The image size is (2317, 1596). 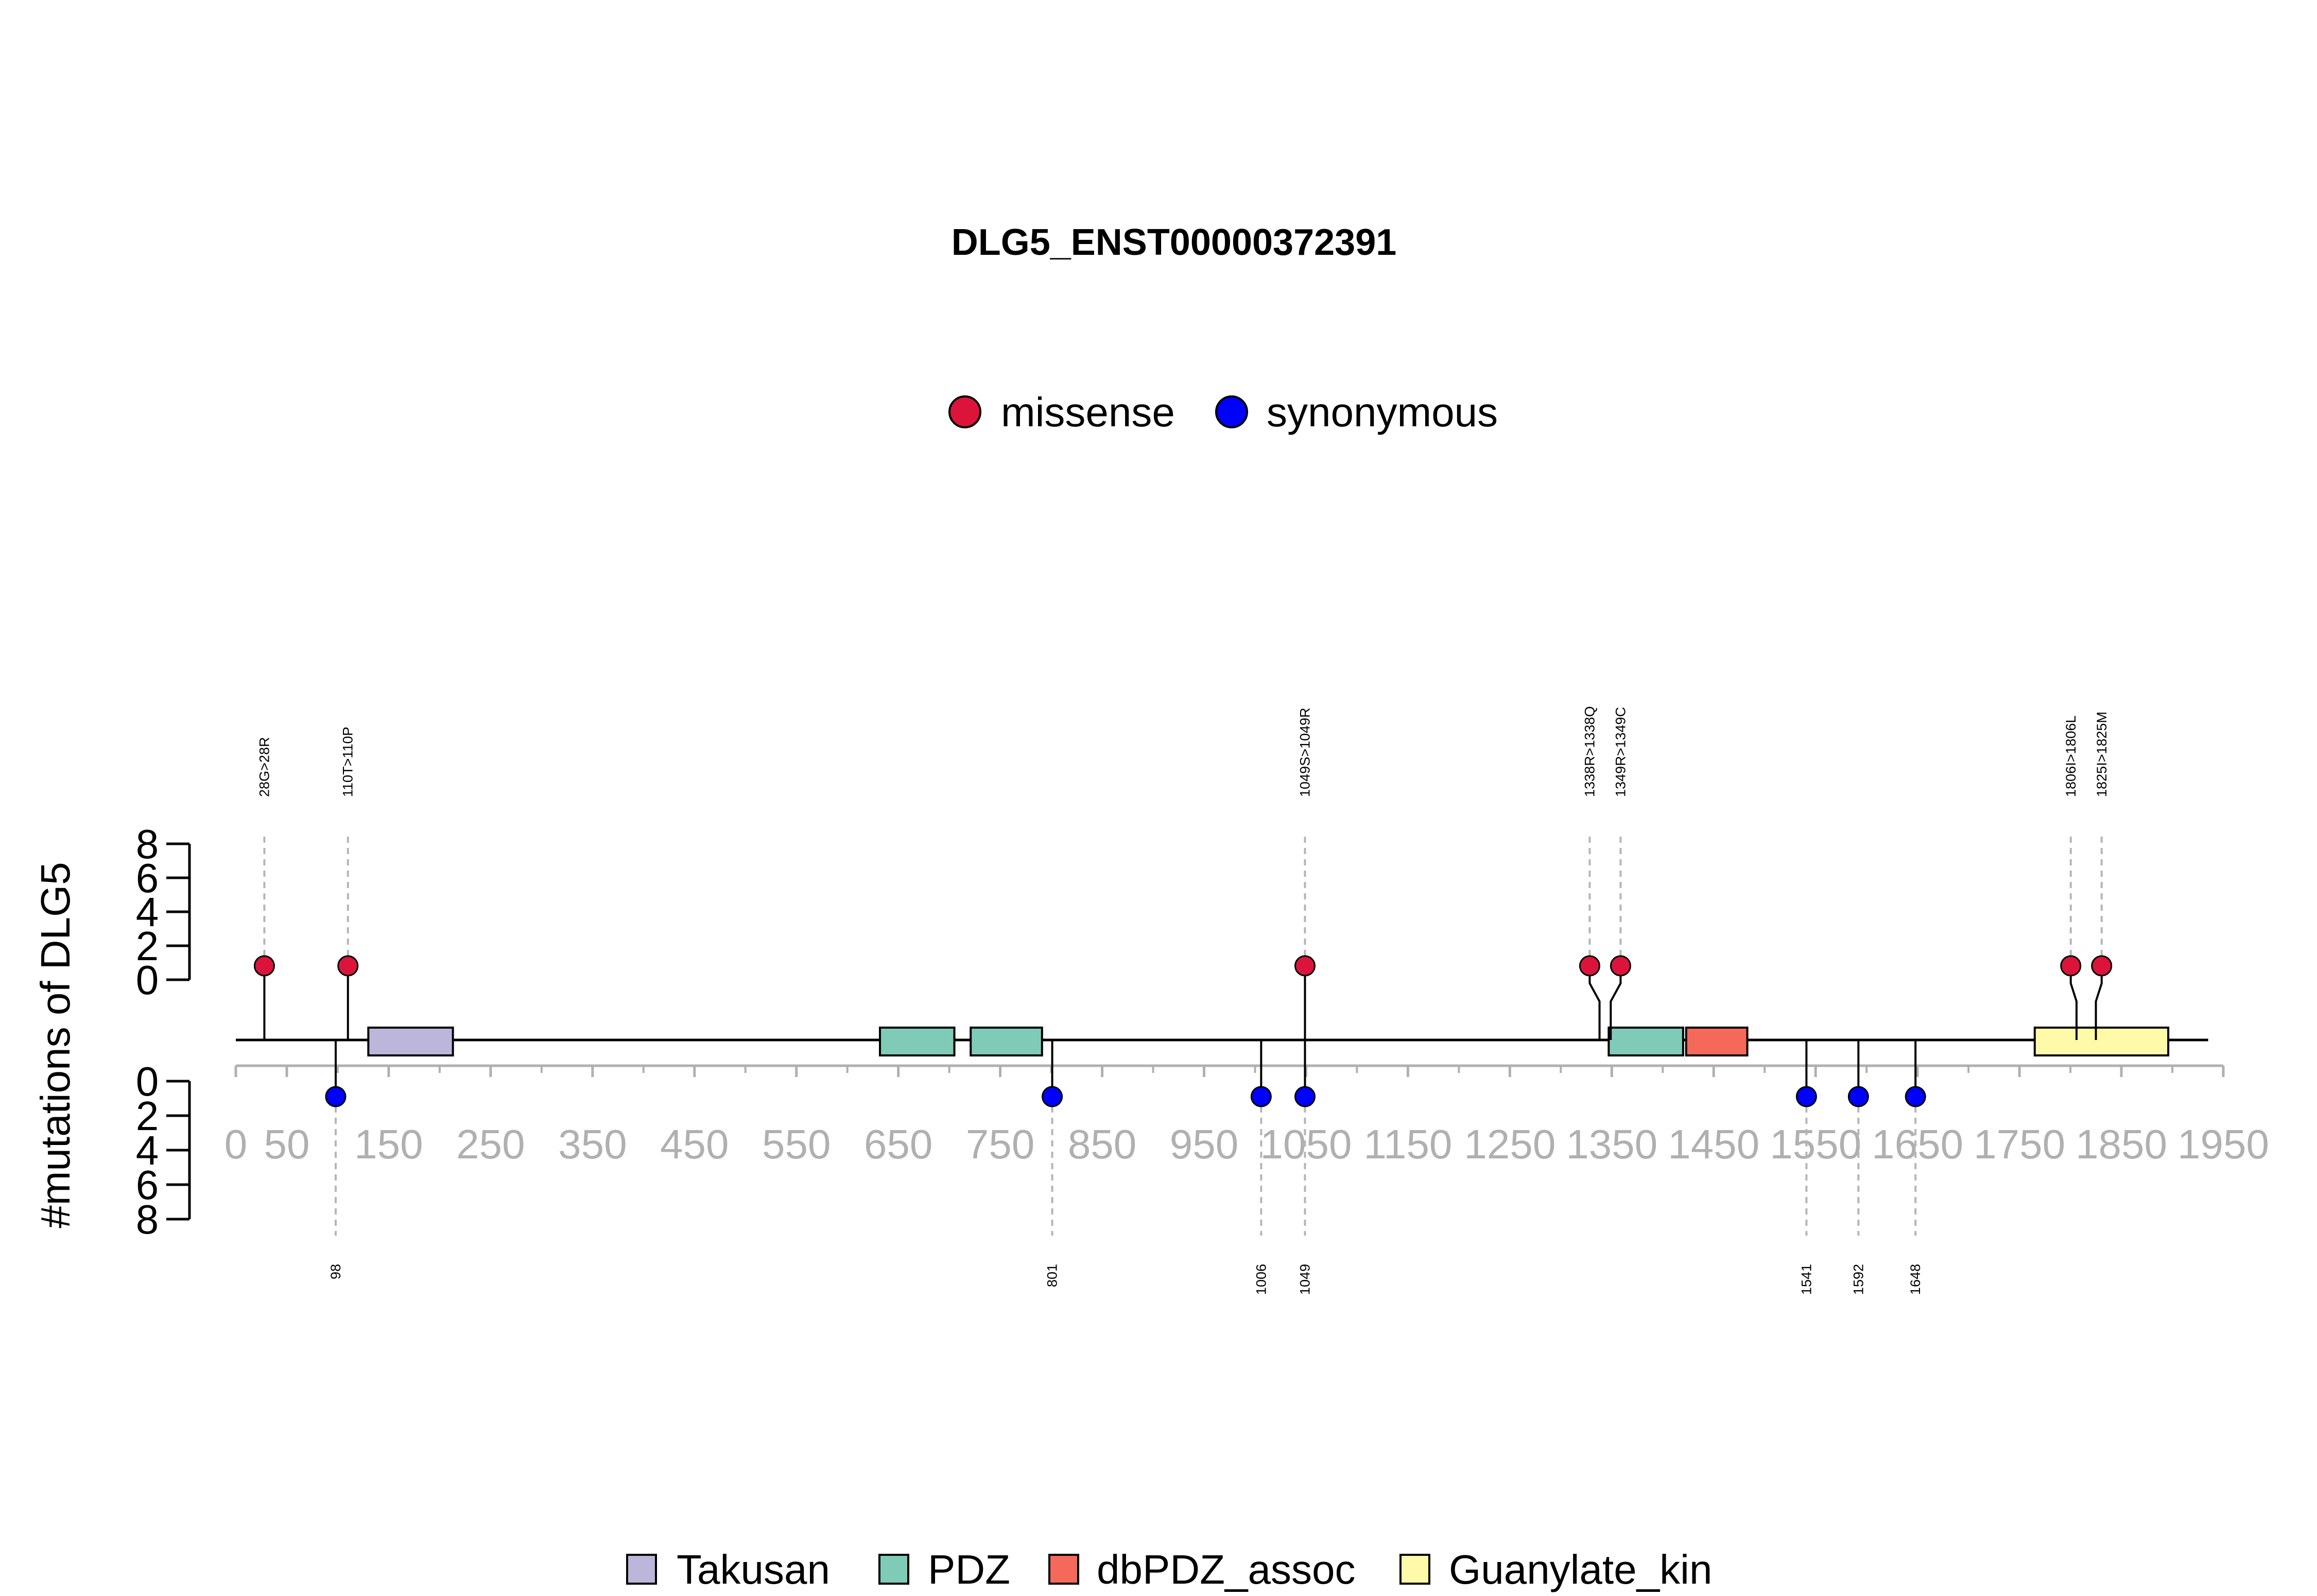 I want to click on x-tick-label: 950, so click(x=1204, y=1144).